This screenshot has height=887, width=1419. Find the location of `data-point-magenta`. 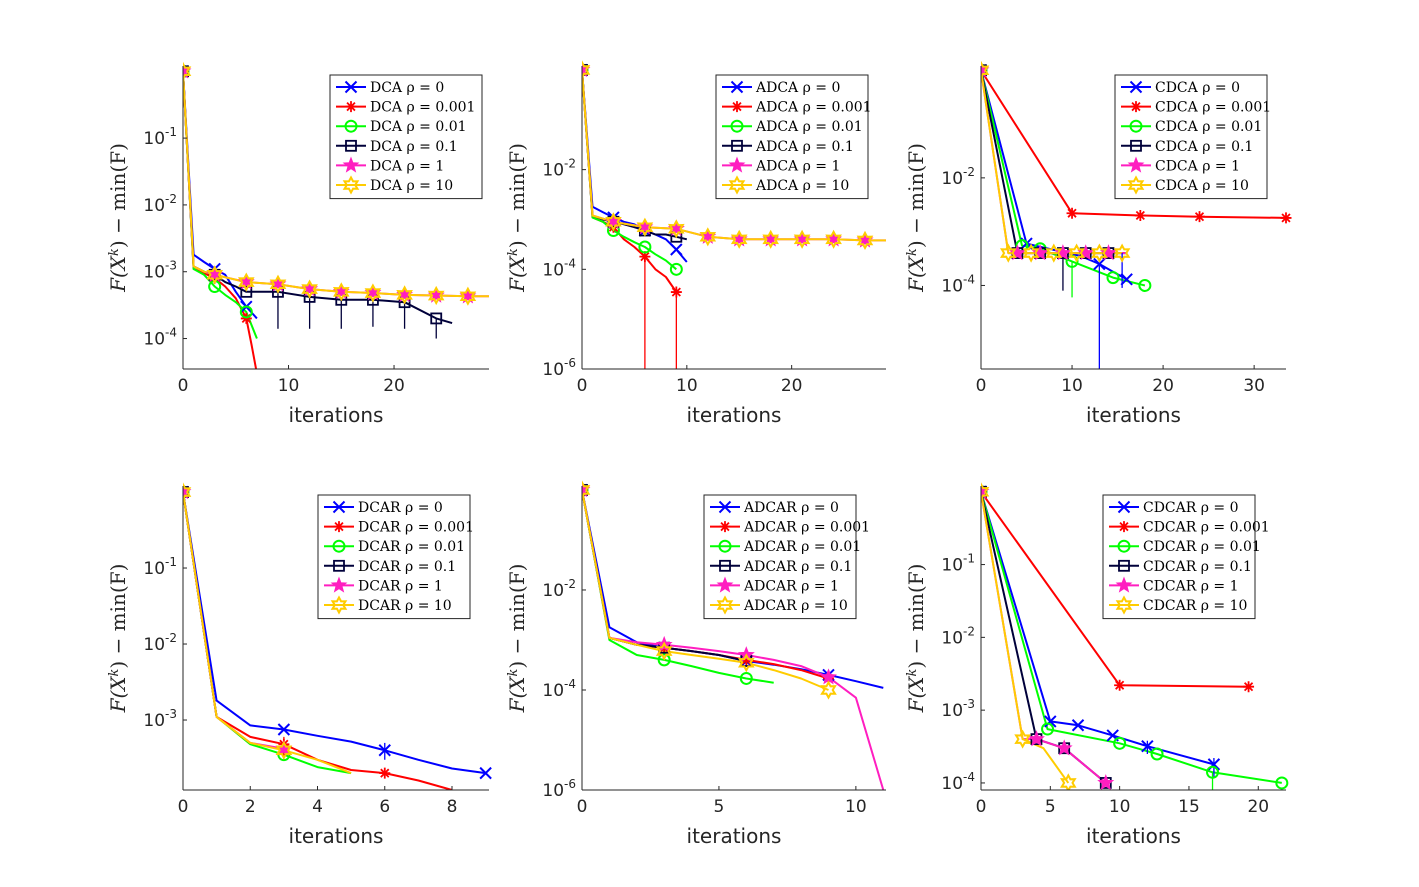

data-point-magenta is located at coordinates (1040, 252).